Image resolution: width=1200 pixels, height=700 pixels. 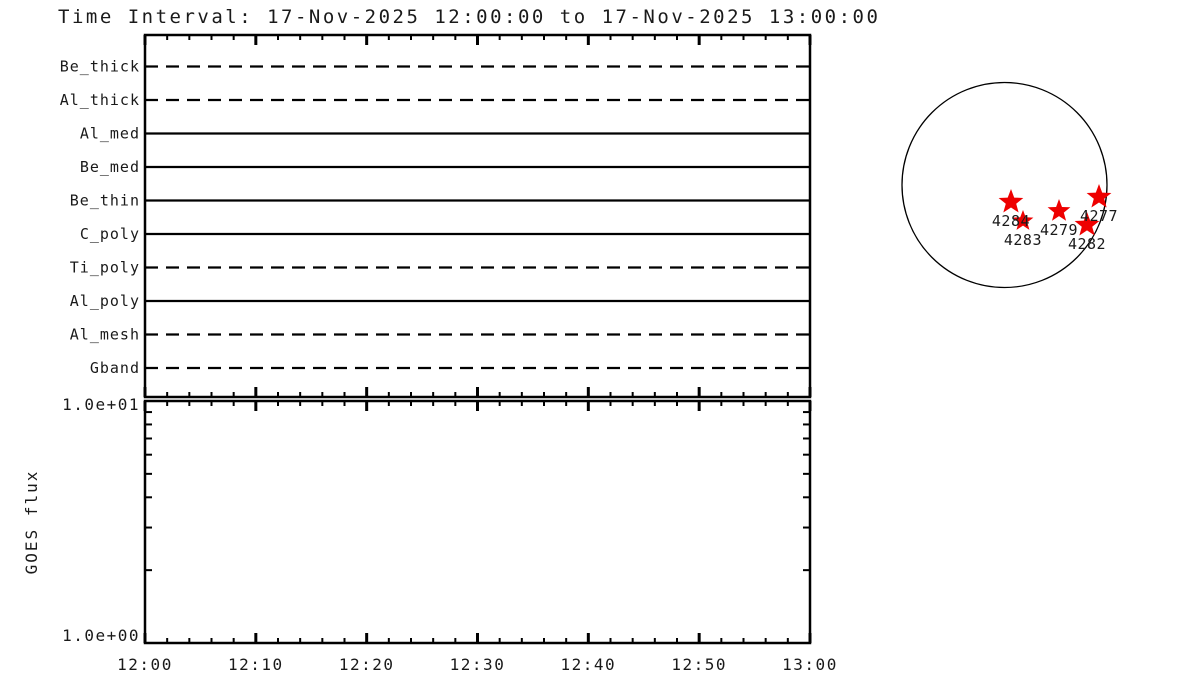 I want to click on filter-label: Ti_poly, so click(x=105, y=268).